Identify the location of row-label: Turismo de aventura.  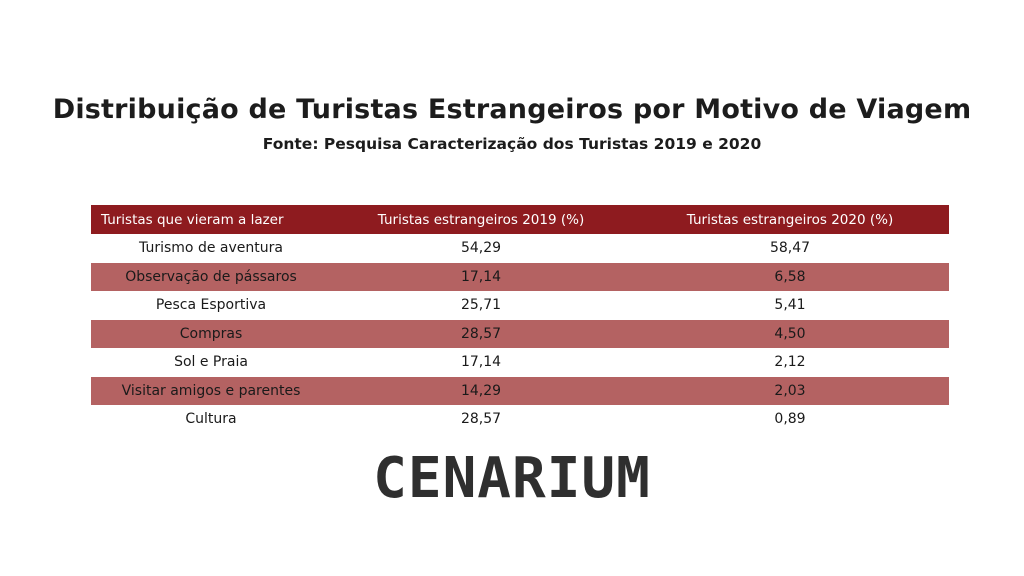
(211, 248).